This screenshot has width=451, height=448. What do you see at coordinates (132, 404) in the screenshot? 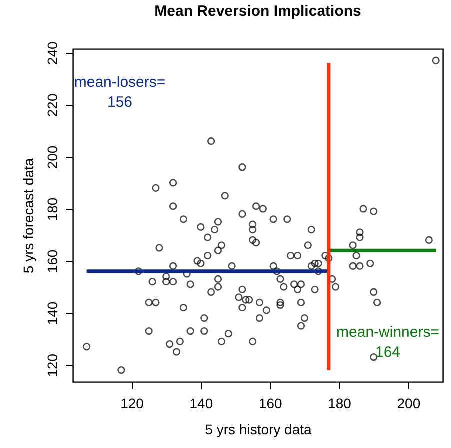
I see `x-tick-label: 120` at bounding box center [132, 404].